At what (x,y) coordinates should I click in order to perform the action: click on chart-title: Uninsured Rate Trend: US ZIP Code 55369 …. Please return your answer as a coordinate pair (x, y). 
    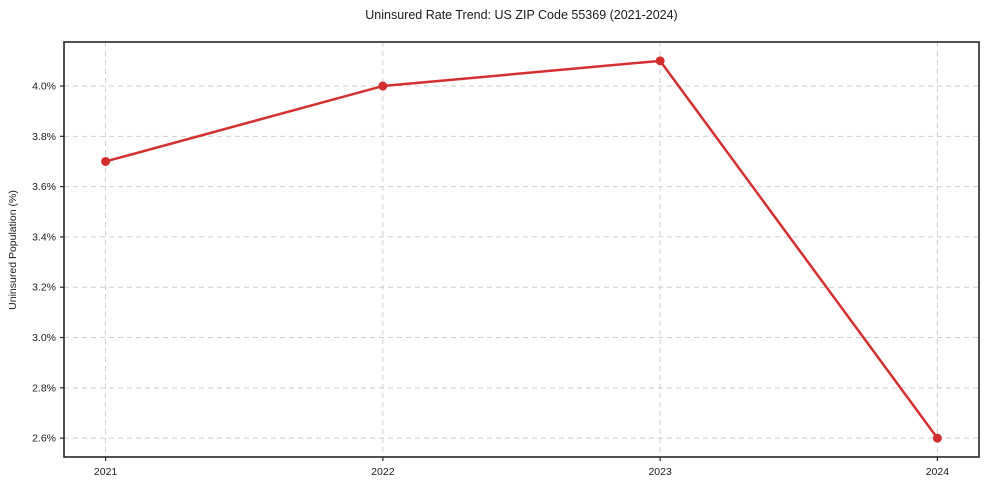
    Looking at the image, I should click on (521, 15).